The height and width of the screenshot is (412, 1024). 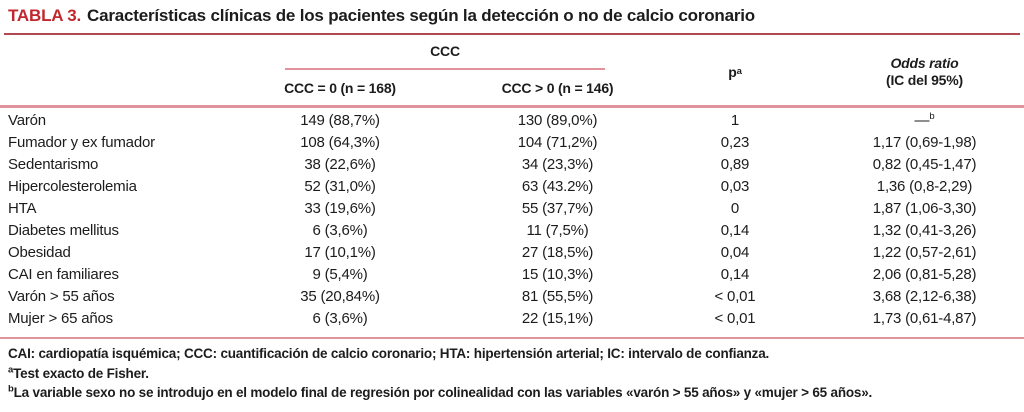 What do you see at coordinates (81, 373) in the screenshot?
I see `footnote-a-text: Test exacto de Fisher.` at bounding box center [81, 373].